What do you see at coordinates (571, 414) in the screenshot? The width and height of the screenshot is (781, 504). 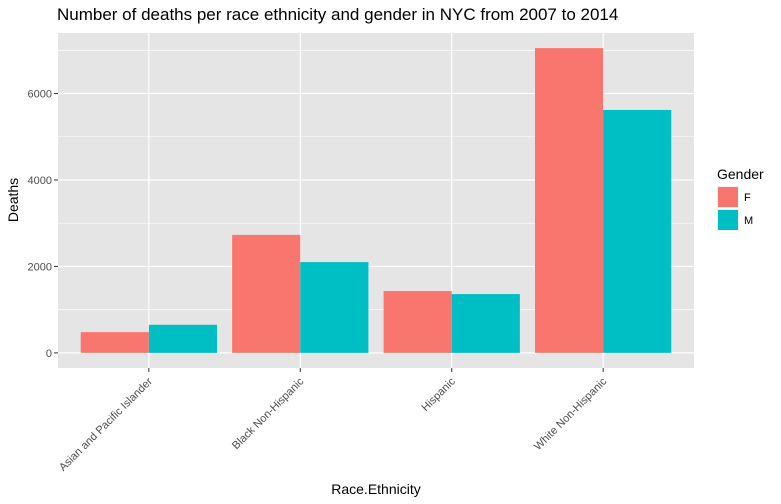 I see `x-tick-label: White Non-Hispanic` at bounding box center [571, 414].